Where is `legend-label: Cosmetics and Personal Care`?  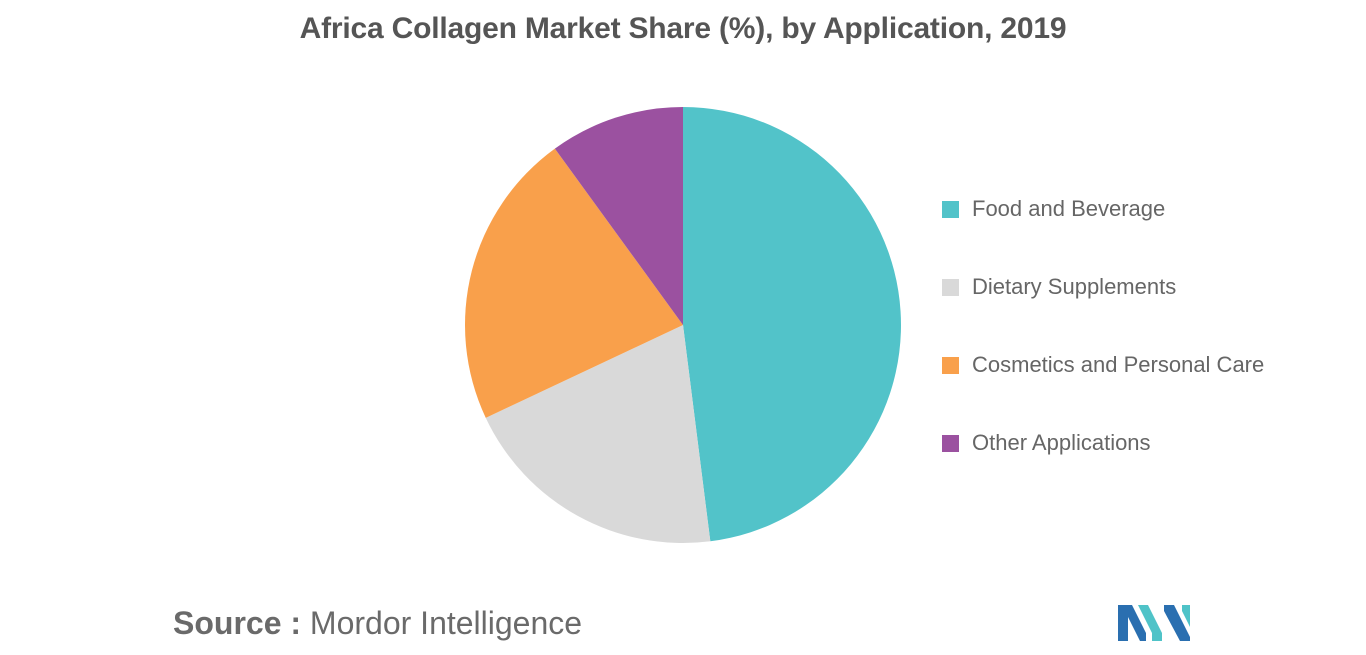
legend-label: Cosmetics and Personal Care is located at coordinates (1118, 364).